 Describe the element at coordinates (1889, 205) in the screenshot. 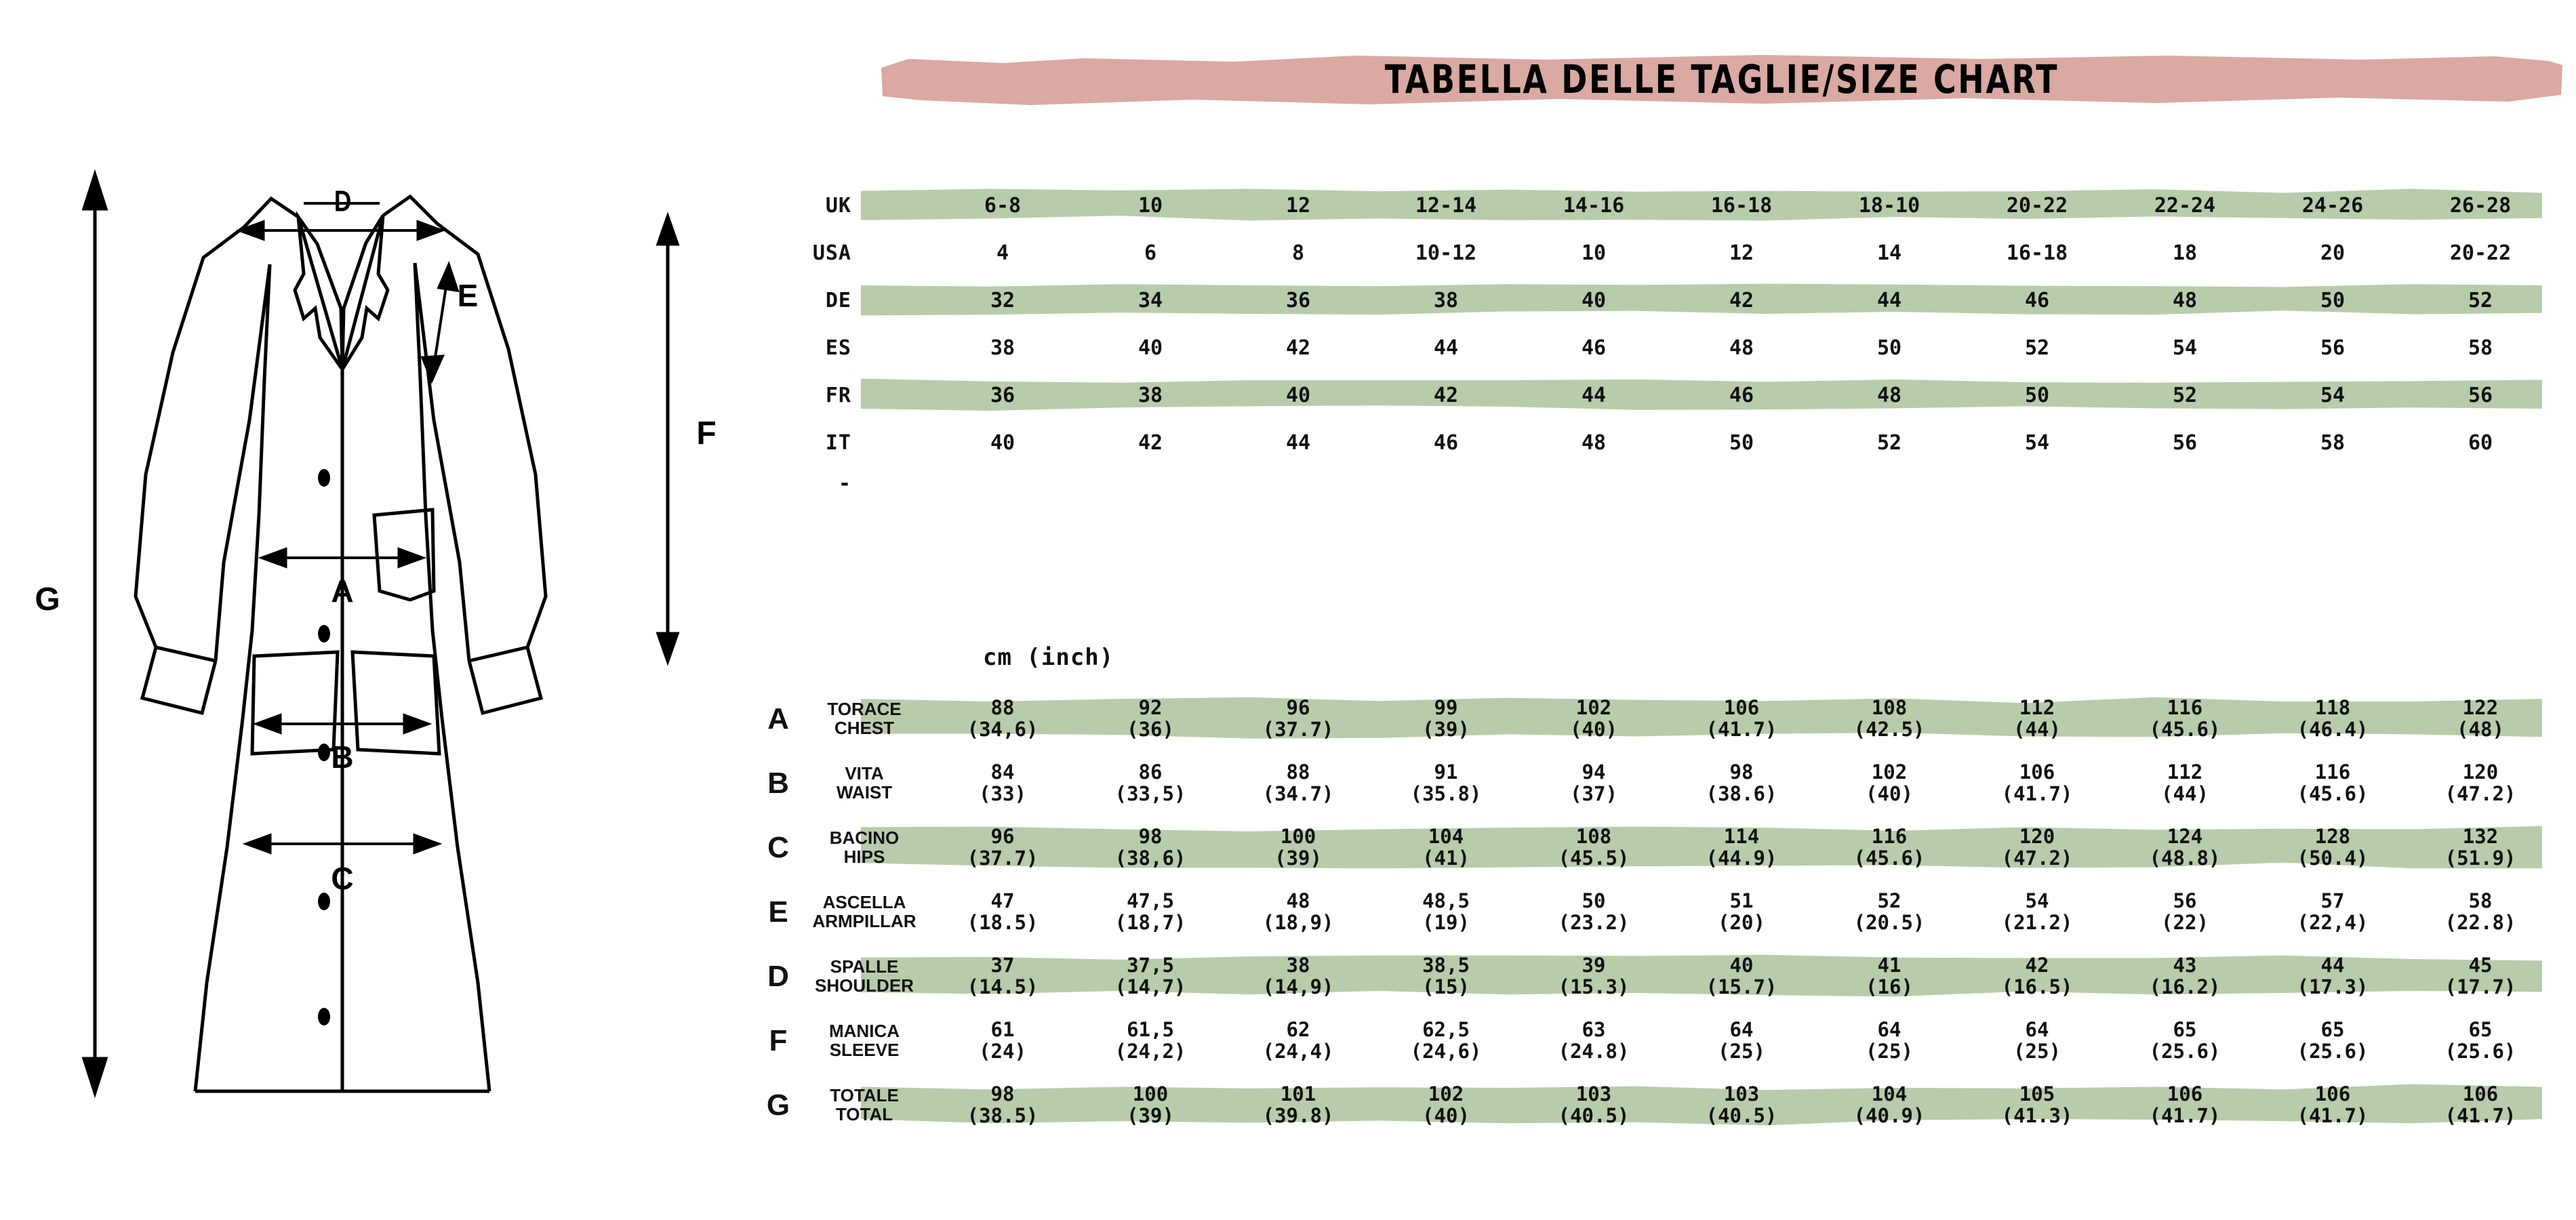

I see `size-cell: 18-10` at that location.